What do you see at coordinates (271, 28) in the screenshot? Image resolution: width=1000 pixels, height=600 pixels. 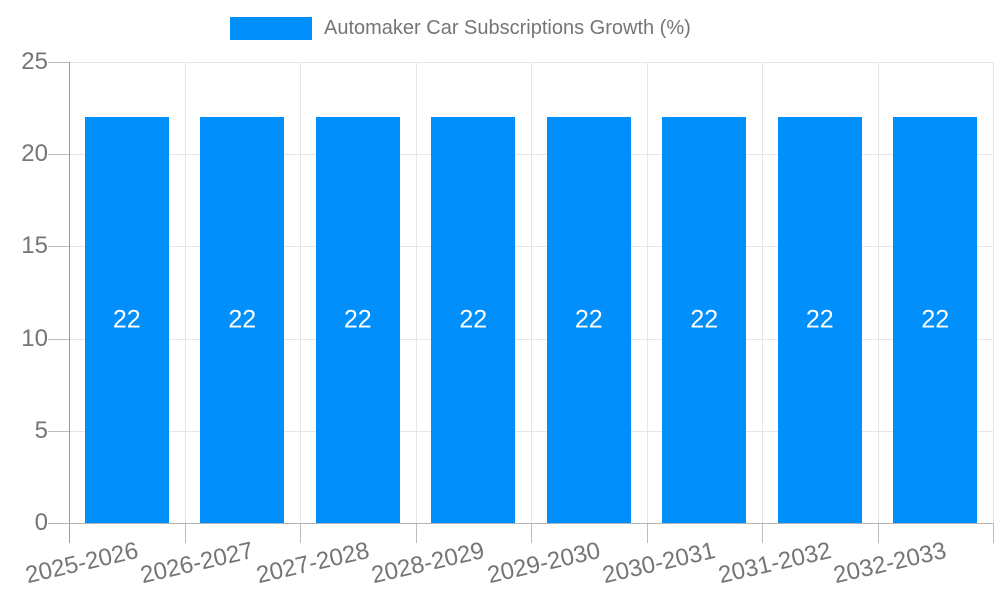 I see `legend-swatch` at bounding box center [271, 28].